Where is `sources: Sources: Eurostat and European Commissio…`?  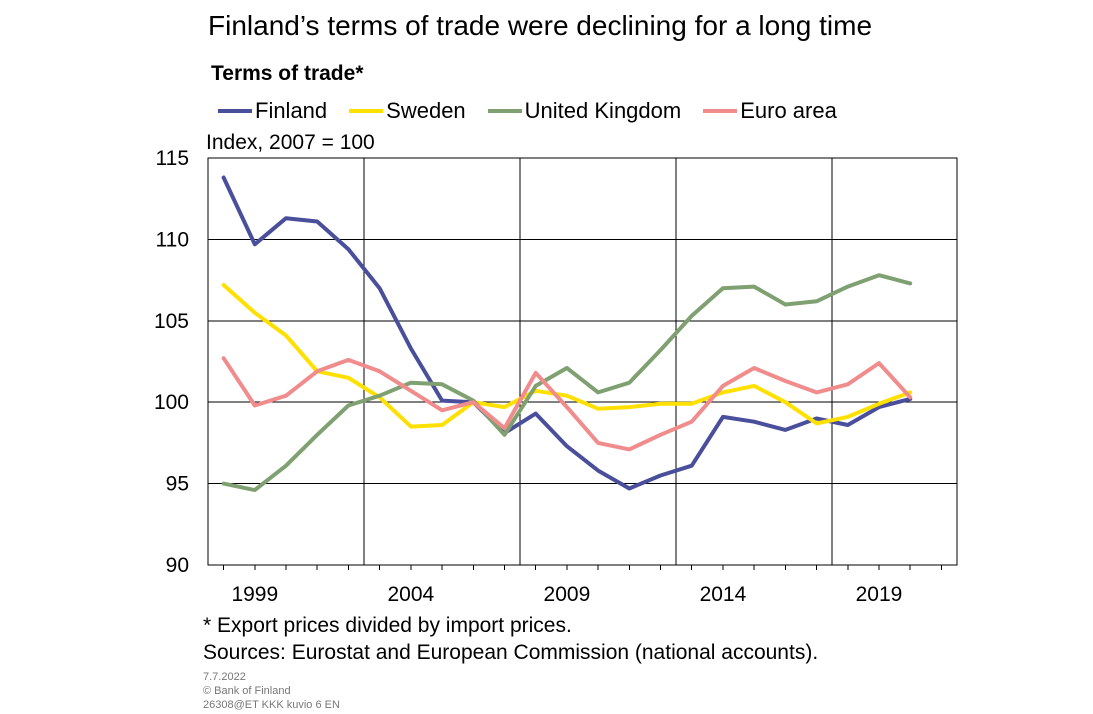
sources: Sources: Eurostat and European Commissio… is located at coordinates (511, 652).